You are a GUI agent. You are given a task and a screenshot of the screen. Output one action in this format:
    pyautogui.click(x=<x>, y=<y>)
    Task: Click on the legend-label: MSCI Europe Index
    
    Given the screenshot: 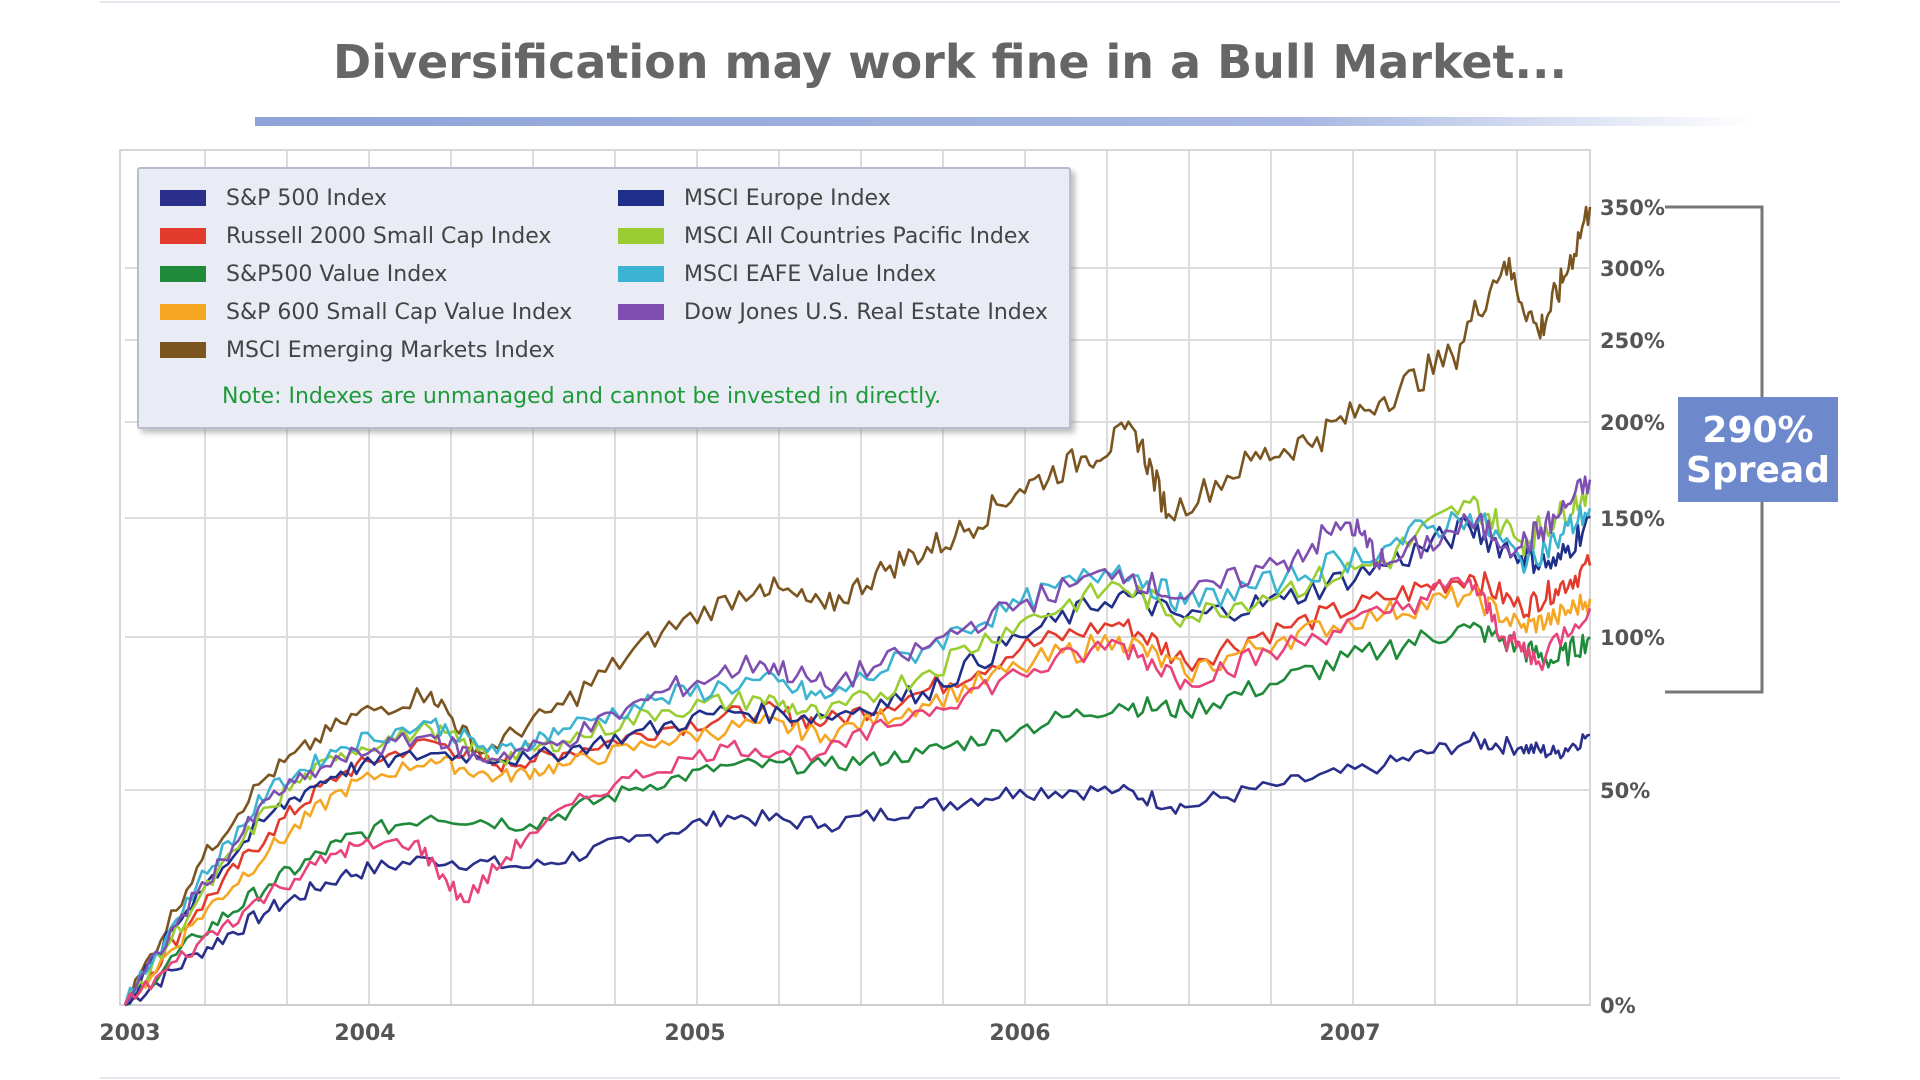 What is the action you would take?
    pyautogui.click(x=787, y=198)
    